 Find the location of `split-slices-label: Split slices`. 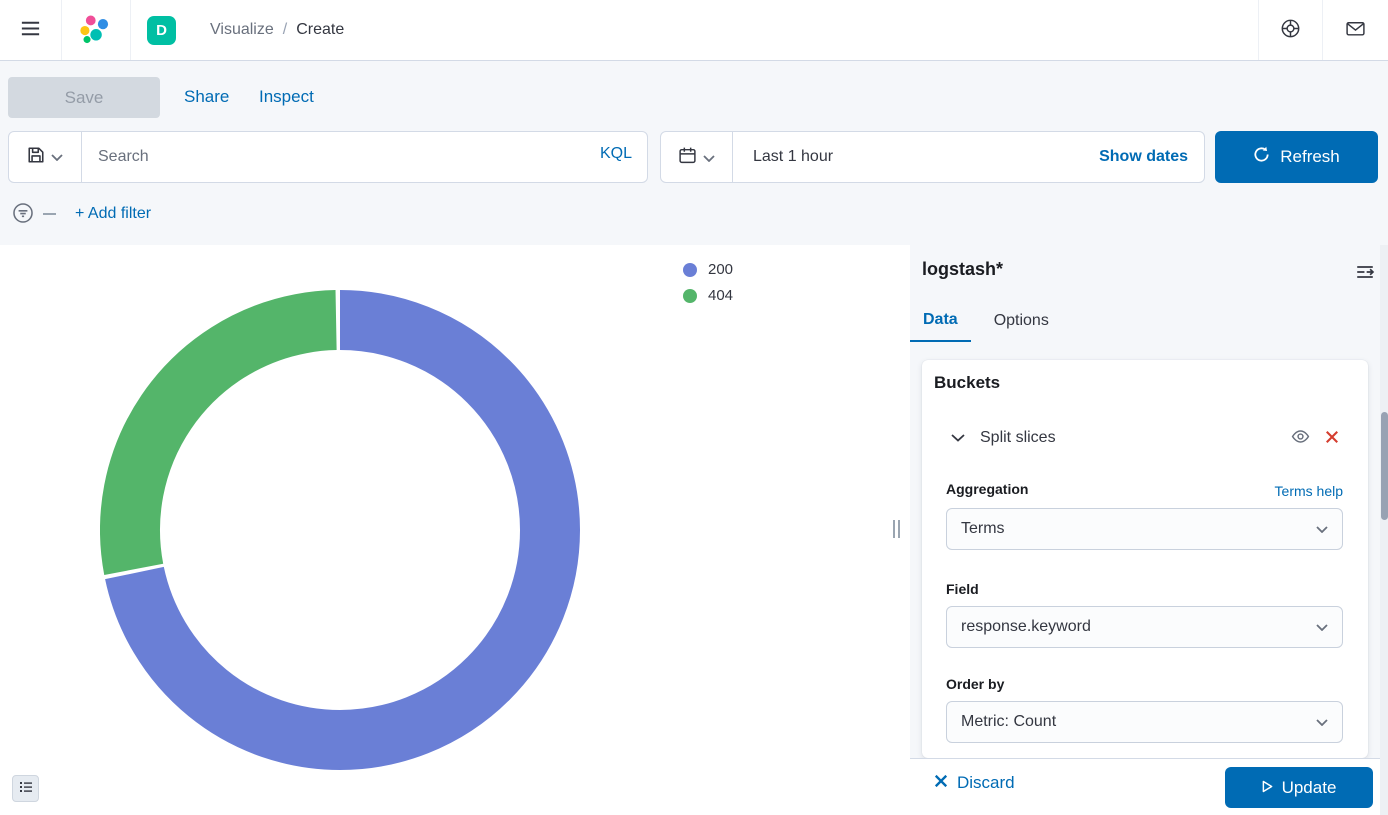

split-slices-label: Split slices is located at coordinates (1018, 437).